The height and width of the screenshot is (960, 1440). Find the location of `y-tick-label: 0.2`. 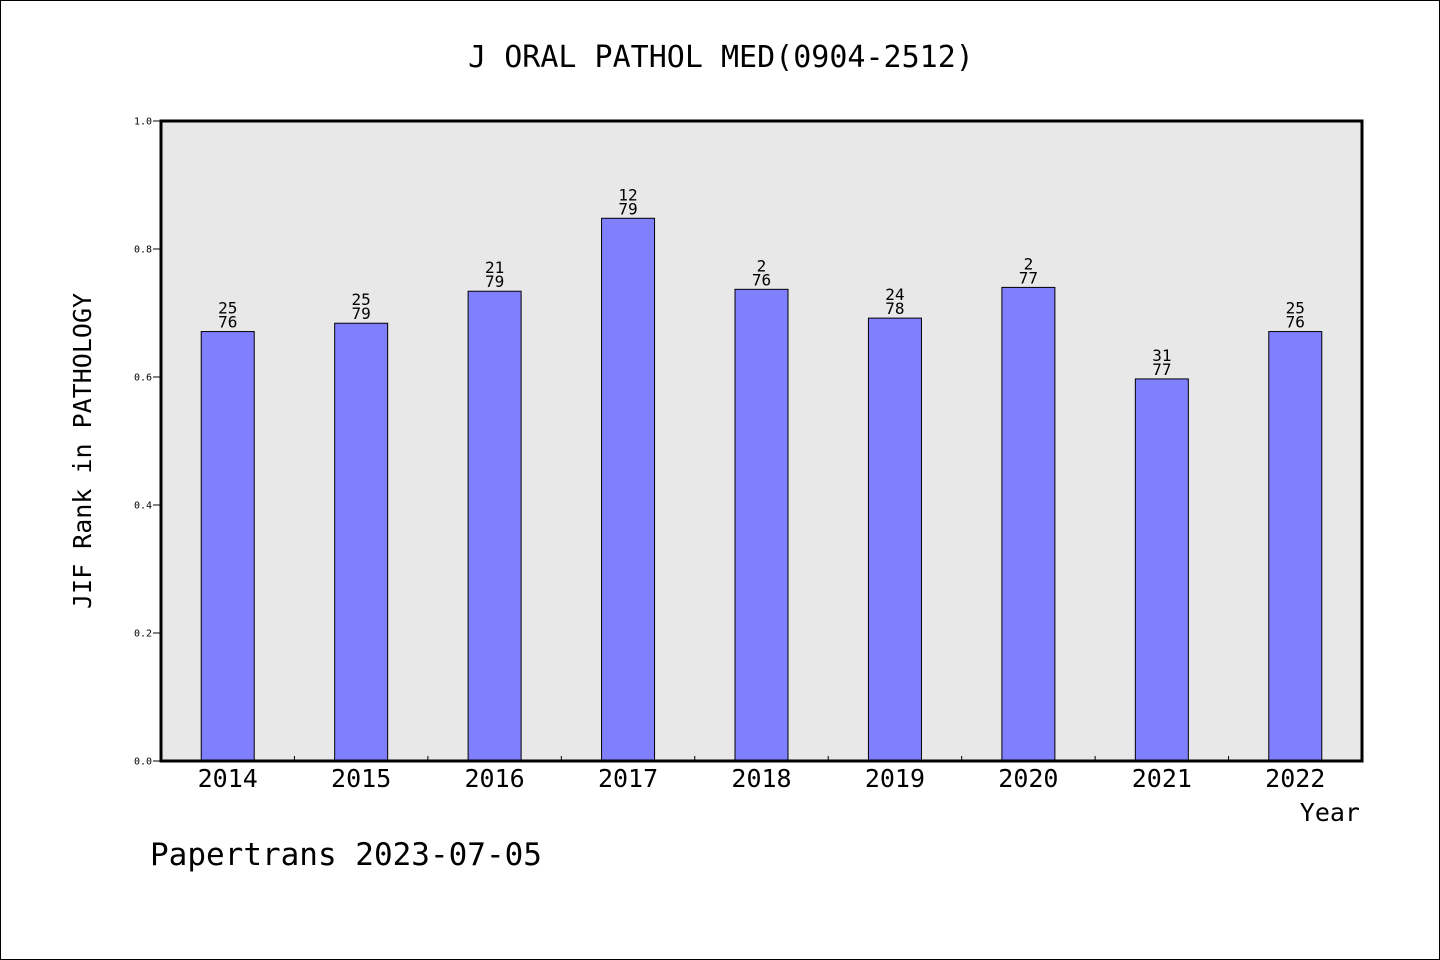

y-tick-label: 0.2 is located at coordinates (143, 634).